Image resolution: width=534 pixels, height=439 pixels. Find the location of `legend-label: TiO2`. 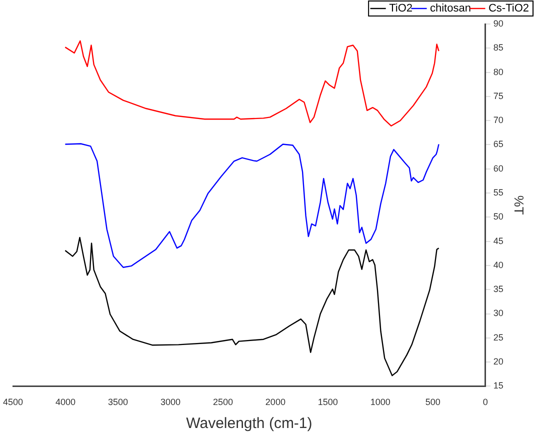

legend-label: TiO2 is located at coordinates (400, 8).